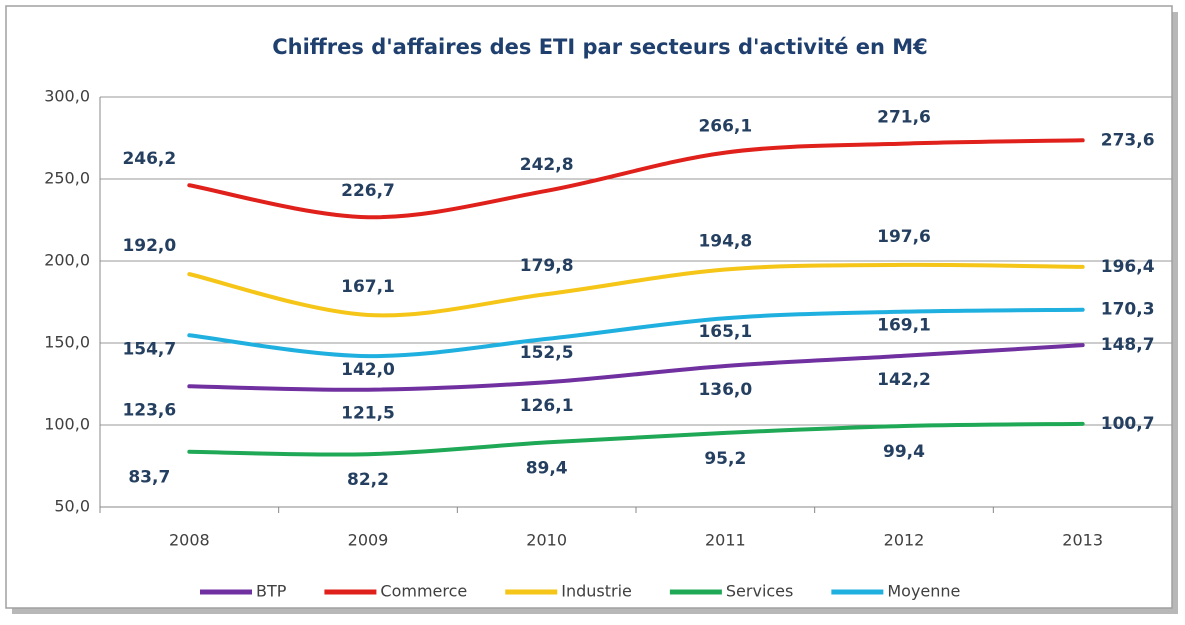  What do you see at coordinates (368, 287) in the screenshot?
I see `data-label: 167,1` at bounding box center [368, 287].